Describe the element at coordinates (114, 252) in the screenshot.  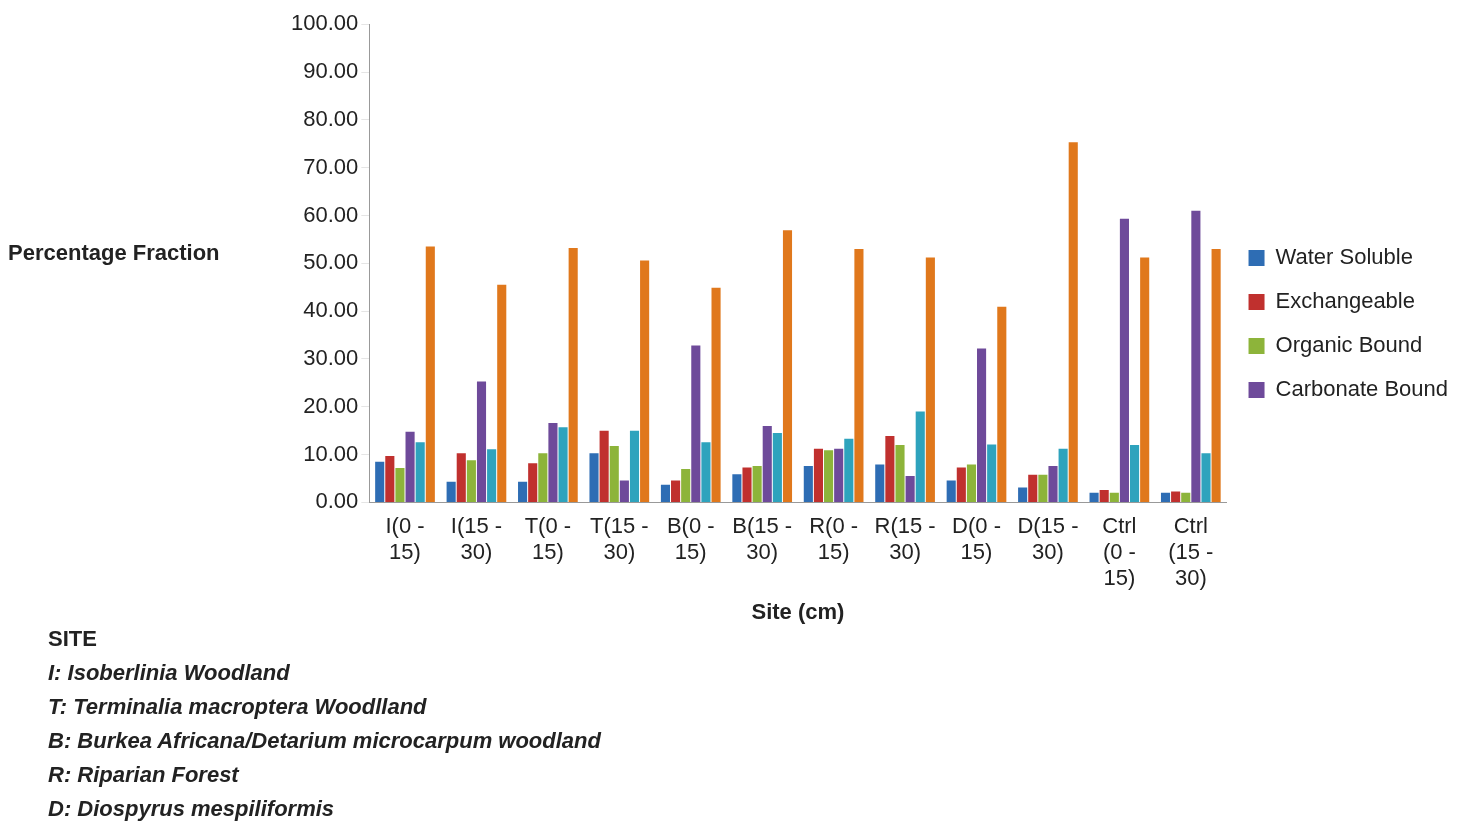
I see `y-axis-title: Percentage Fraction` at that location.